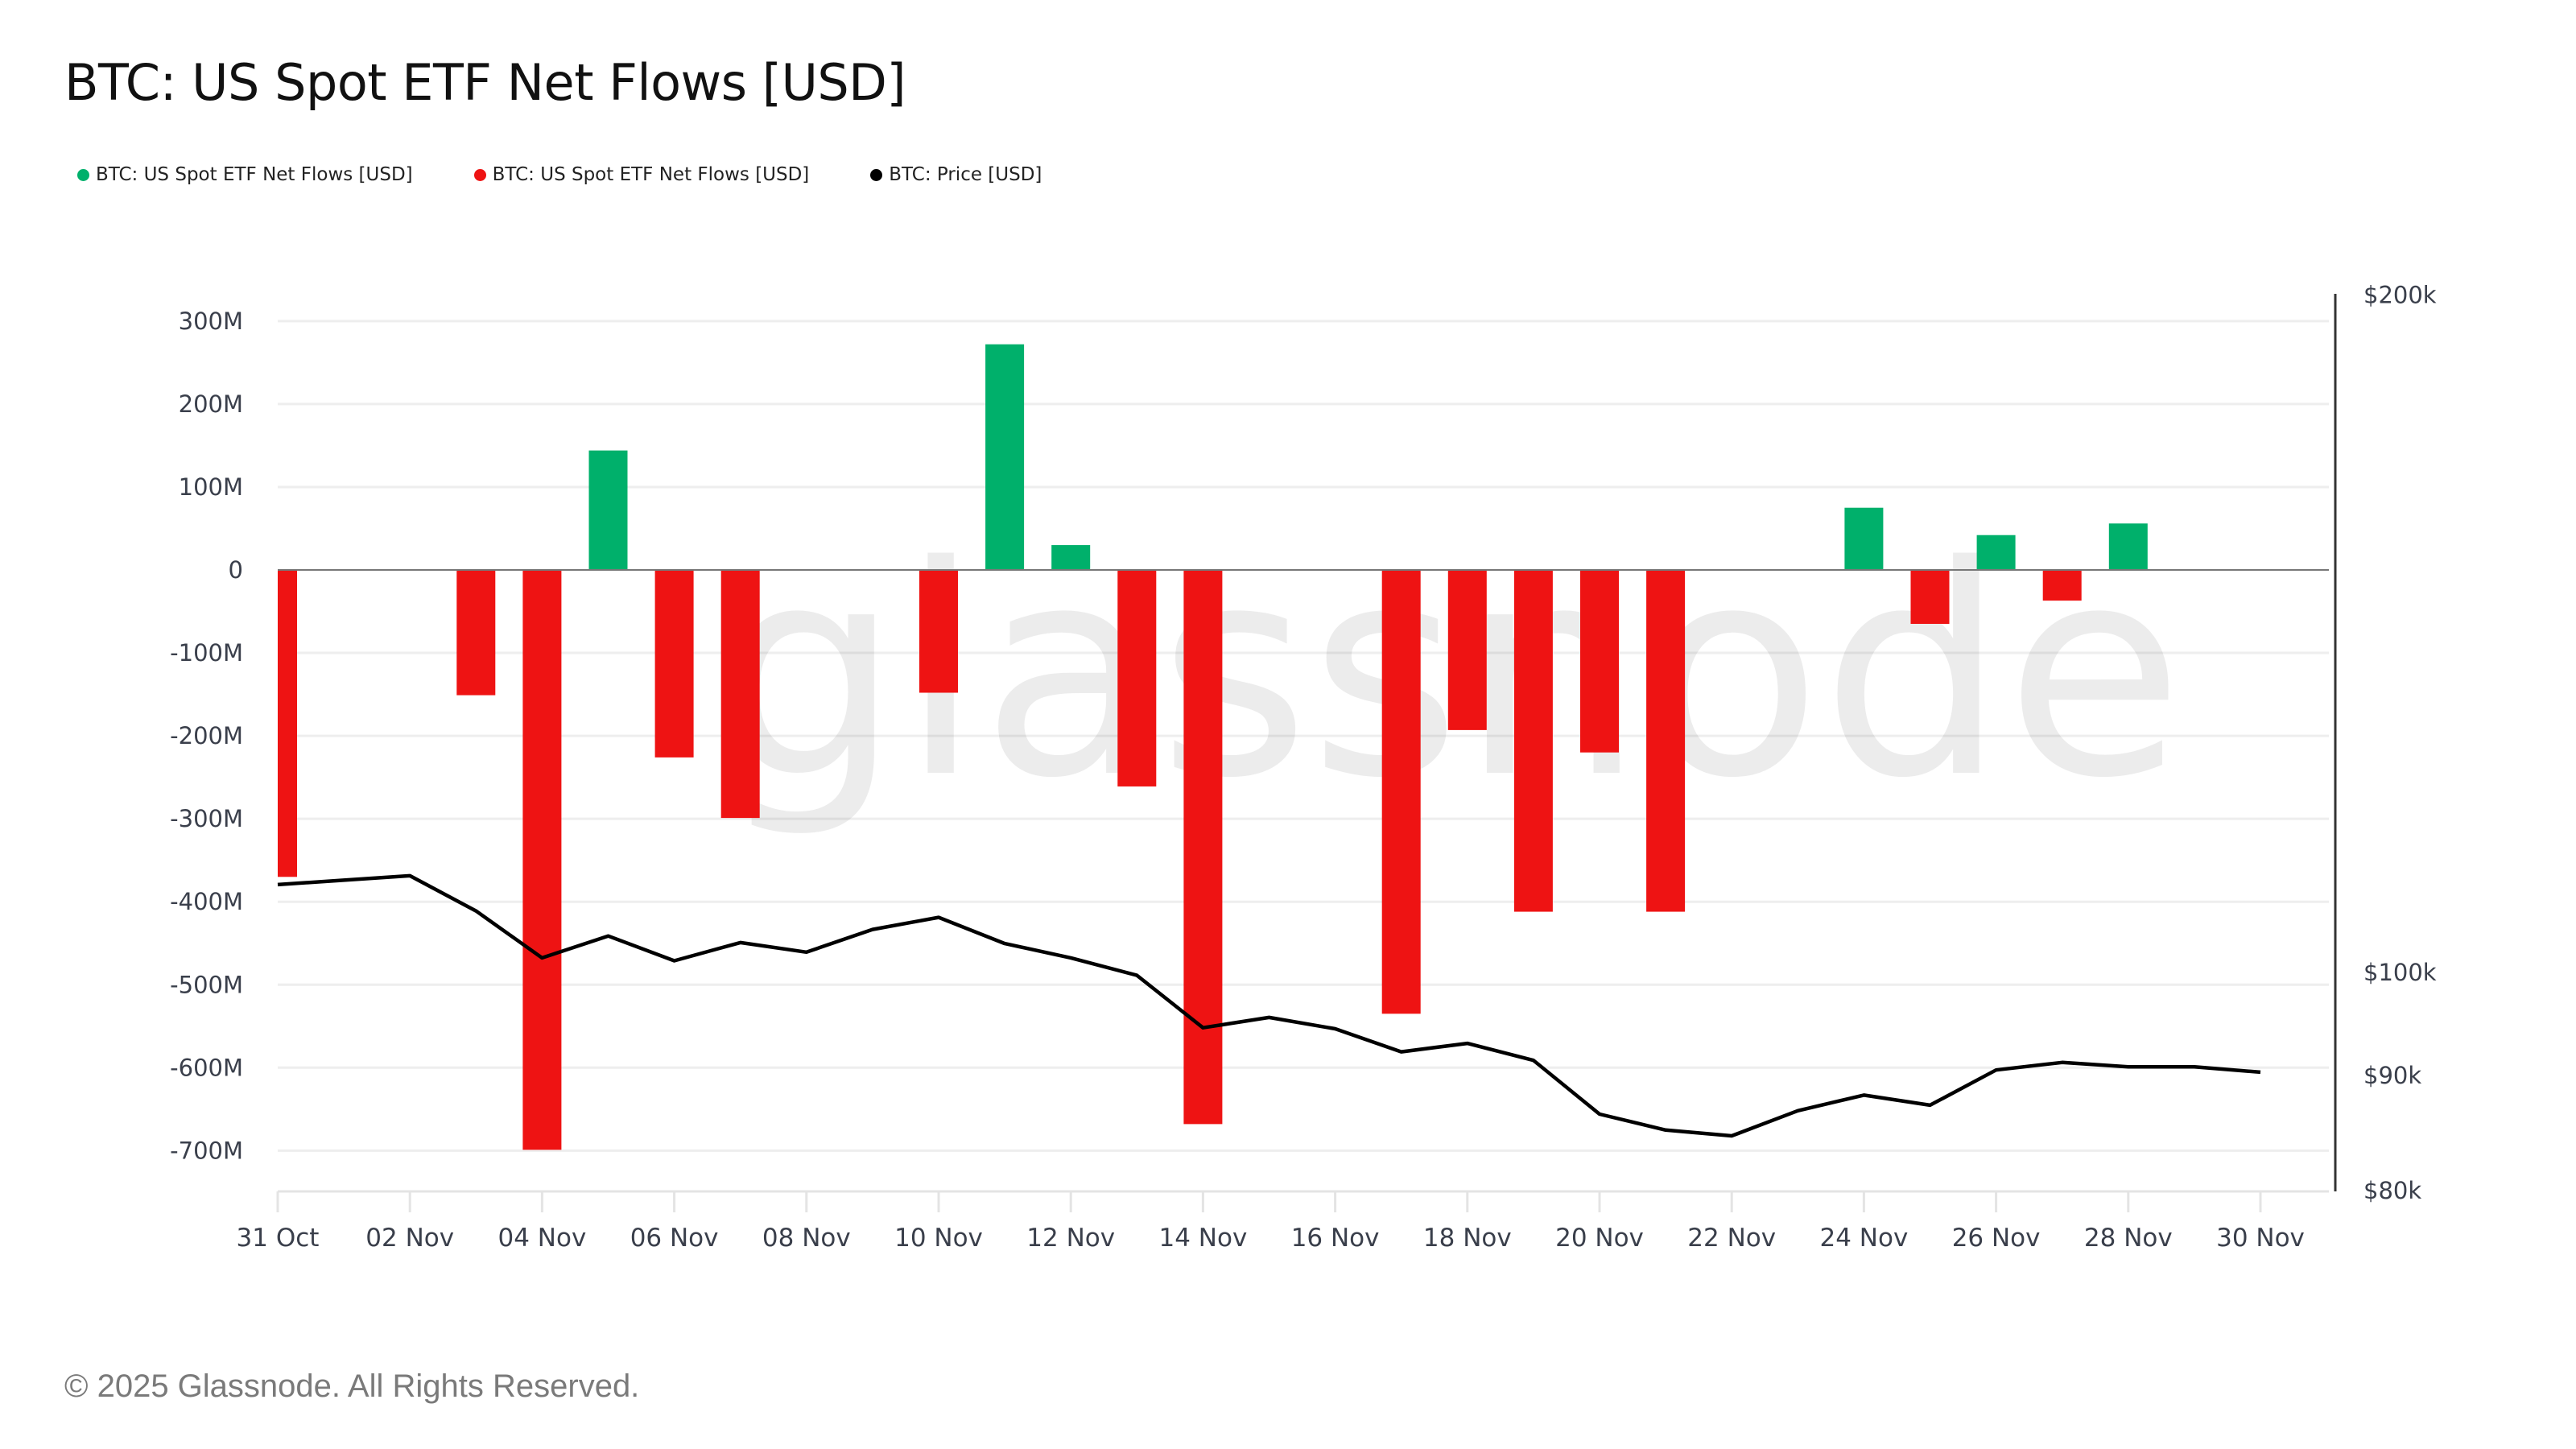 Image resolution: width=2576 pixels, height=1449 pixels. Describe the element at coordinates (2400, 295) in the screenshot. I see `right-y-tick-label: $200k` at that location.